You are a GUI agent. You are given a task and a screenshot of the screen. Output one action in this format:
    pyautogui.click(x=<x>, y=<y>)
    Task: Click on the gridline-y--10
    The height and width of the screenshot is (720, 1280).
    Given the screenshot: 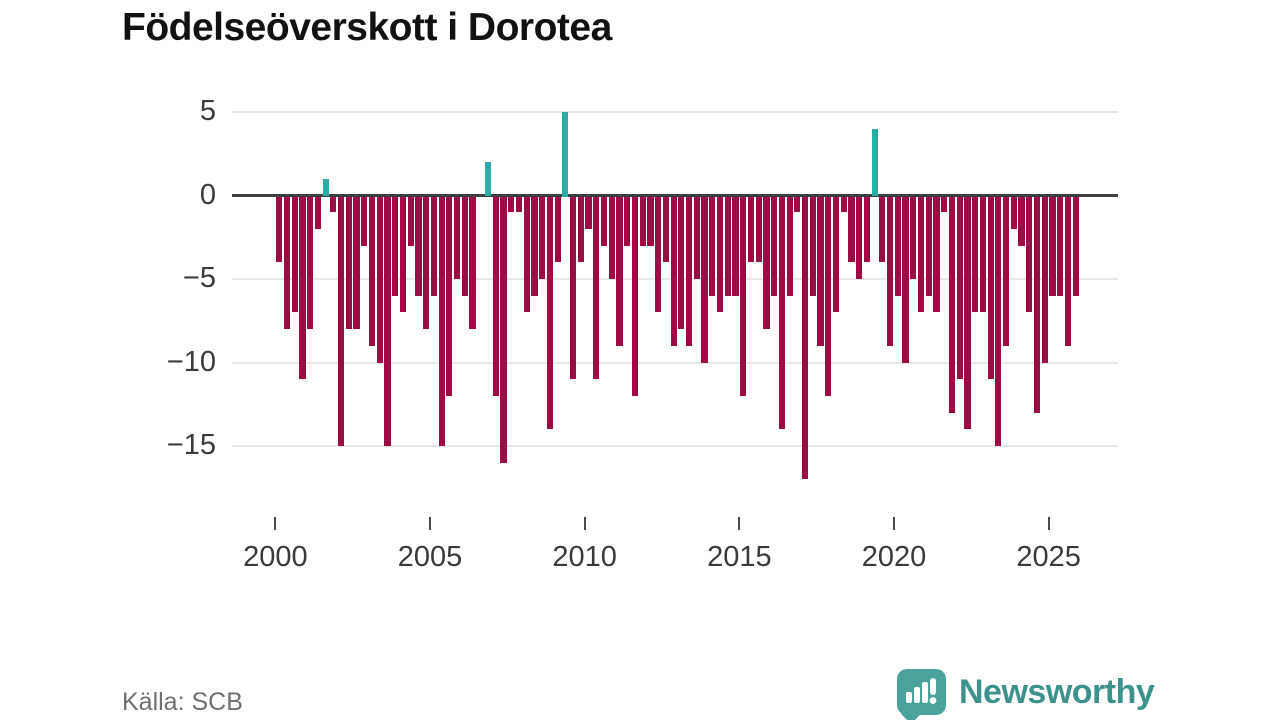 What is the action you would take?
    pyautogui.click(x=675, y=362)
    